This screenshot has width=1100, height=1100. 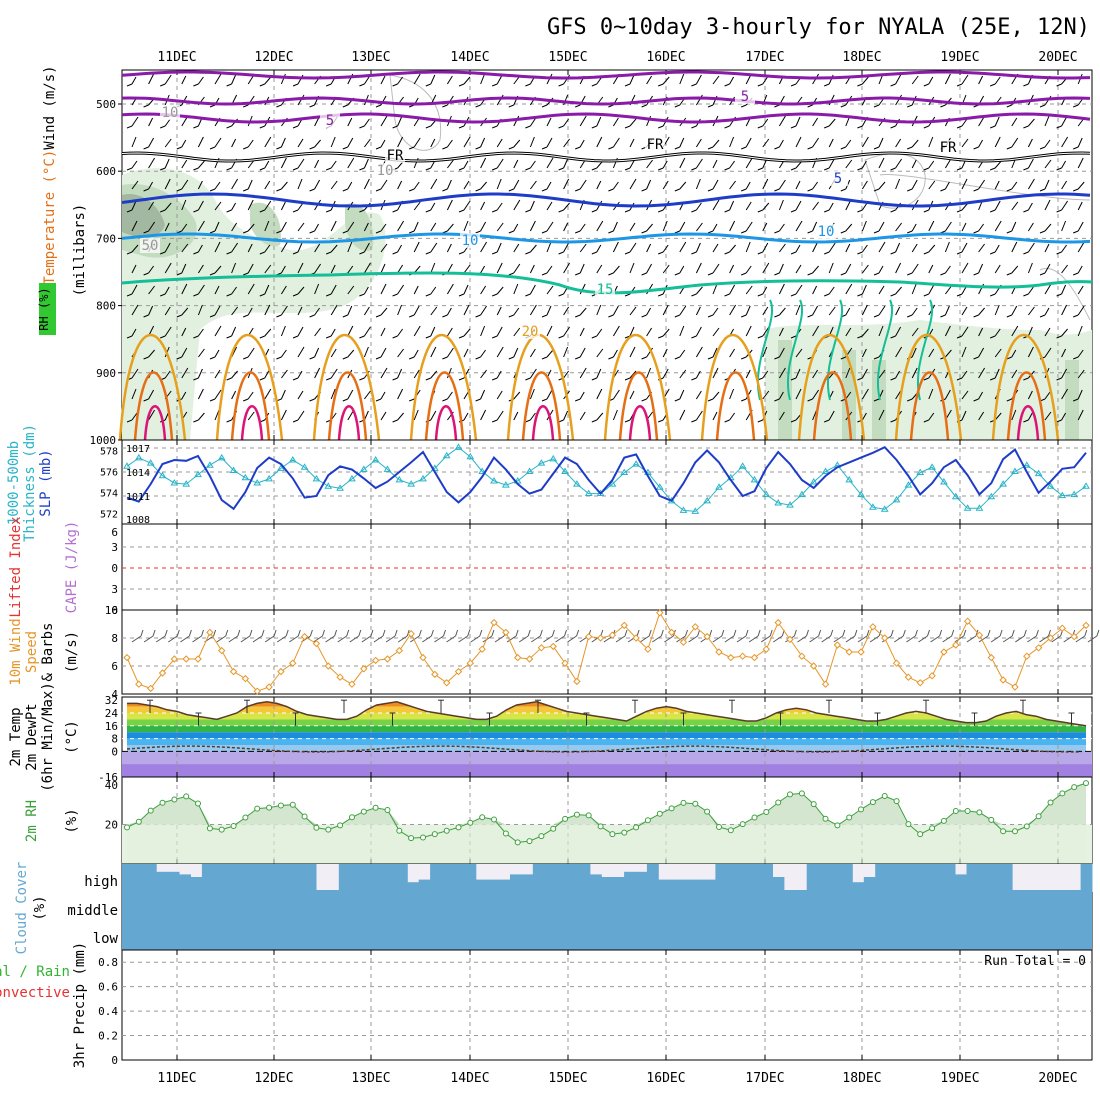 What do you see at coordinates (114, 547) in the screenshot?
I see `axis-tick-label: 3` at bounding box center [114, 547].